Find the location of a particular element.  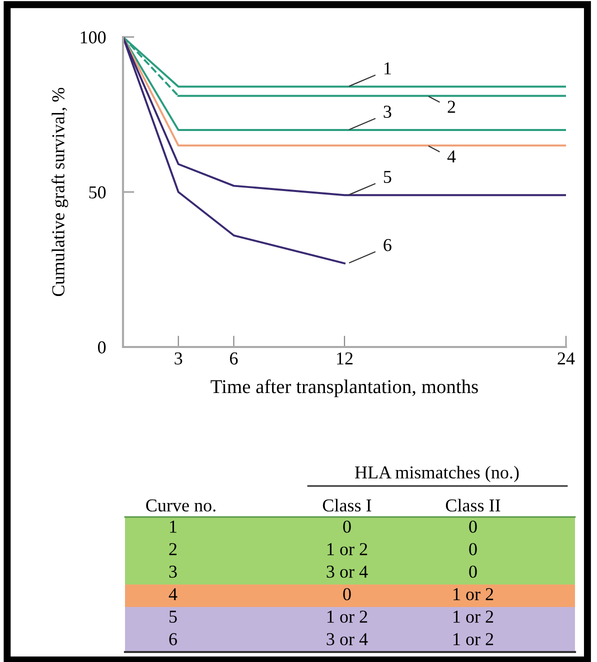

text: HLA mismatches (no.) is located at coordinates (437, 474).